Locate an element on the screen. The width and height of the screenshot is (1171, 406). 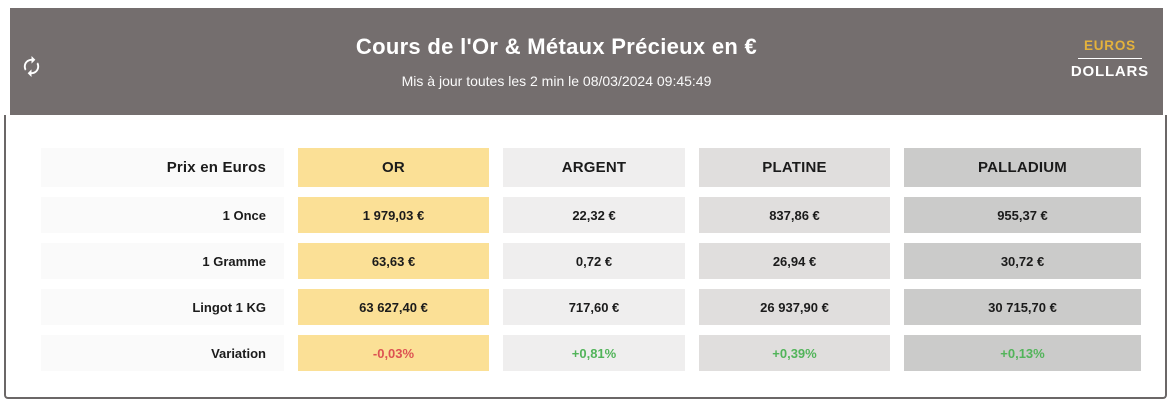
row-label-variation: Variation is located at coordinates (162, 353).